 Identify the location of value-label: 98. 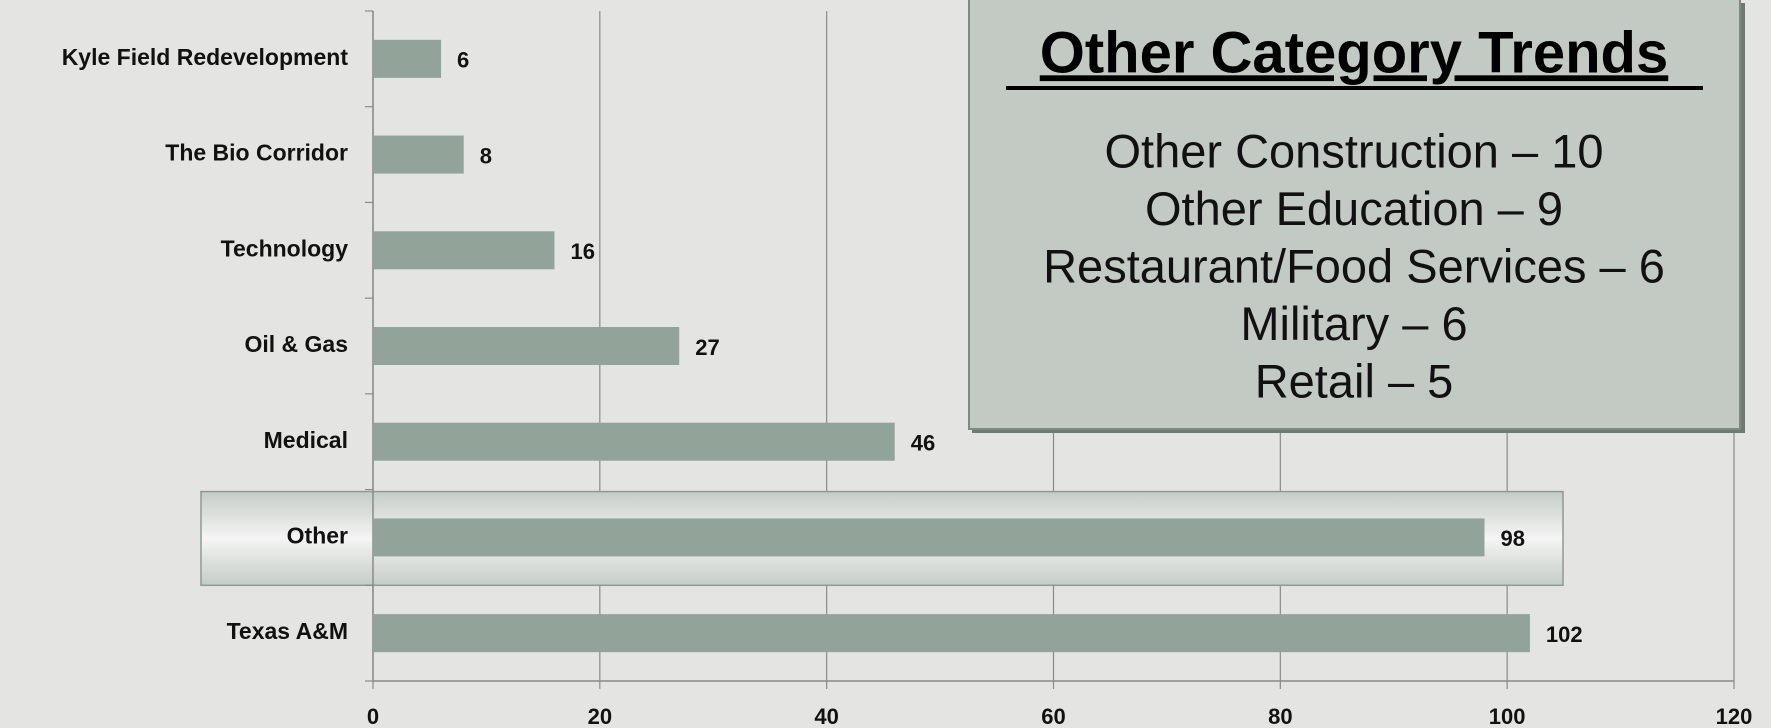
(1512, 538).